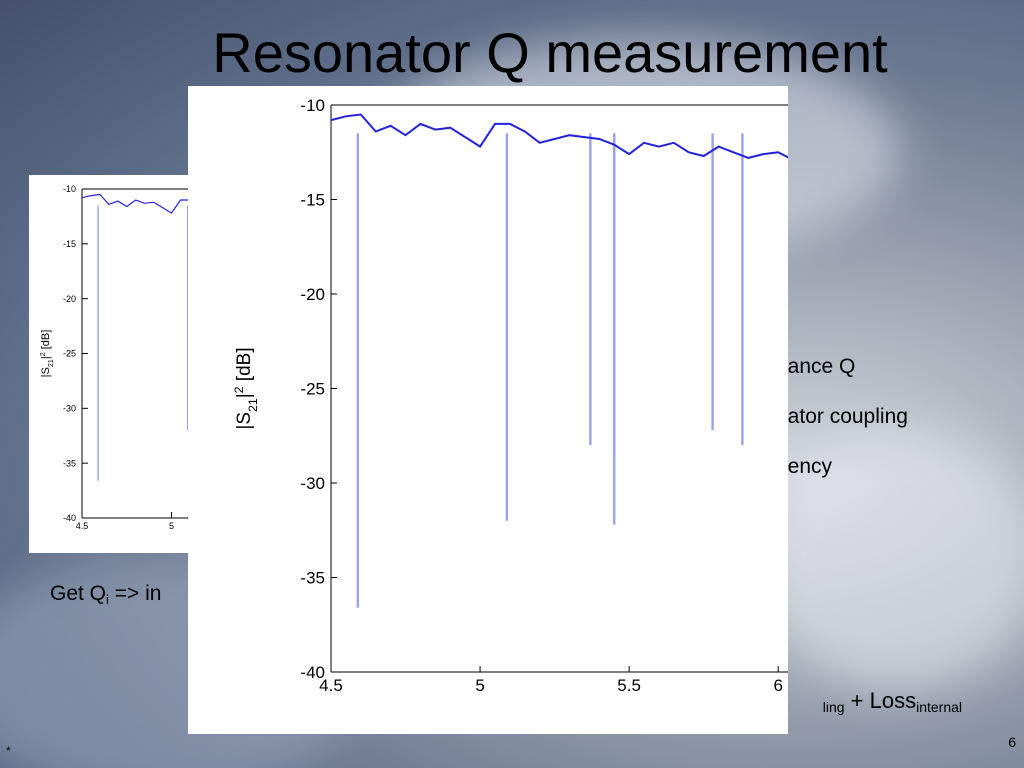 This screenshot has height=768, width=1024. Describe the element at coordinates (479, 685) in the screenshot. I see `large-chart-x-tick-label: 5` at that location.